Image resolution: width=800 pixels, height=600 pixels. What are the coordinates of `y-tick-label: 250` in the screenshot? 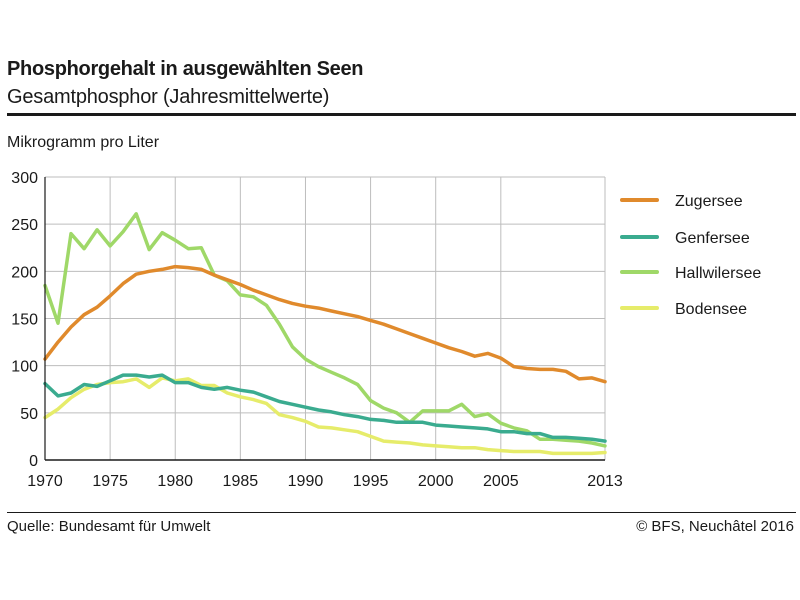 It's located at (24, 225).